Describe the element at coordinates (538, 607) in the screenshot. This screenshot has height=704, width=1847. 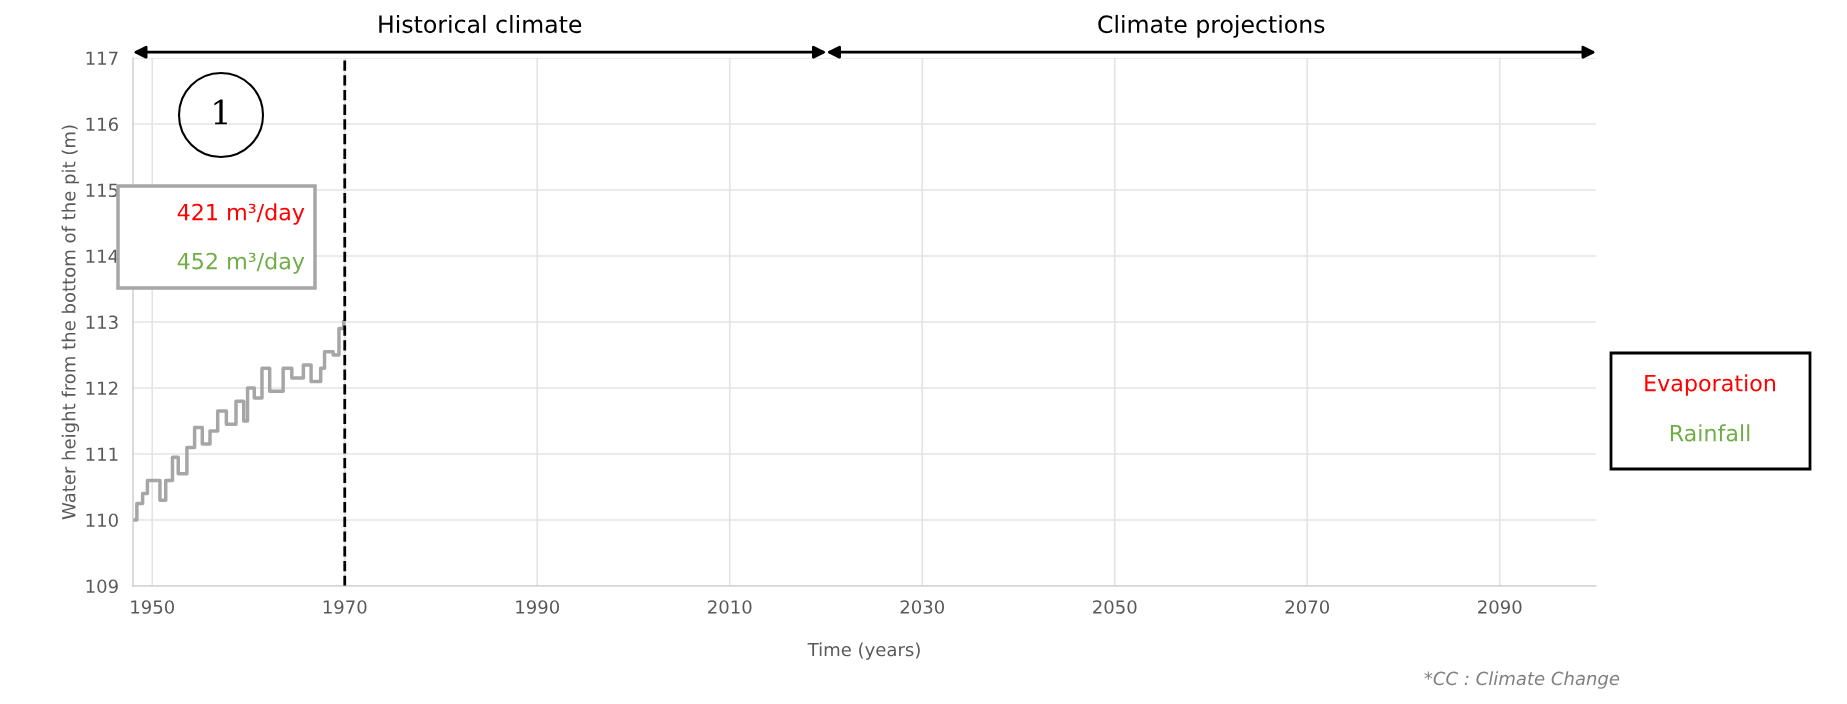
I see `x-tick-label: 1990` at that location.